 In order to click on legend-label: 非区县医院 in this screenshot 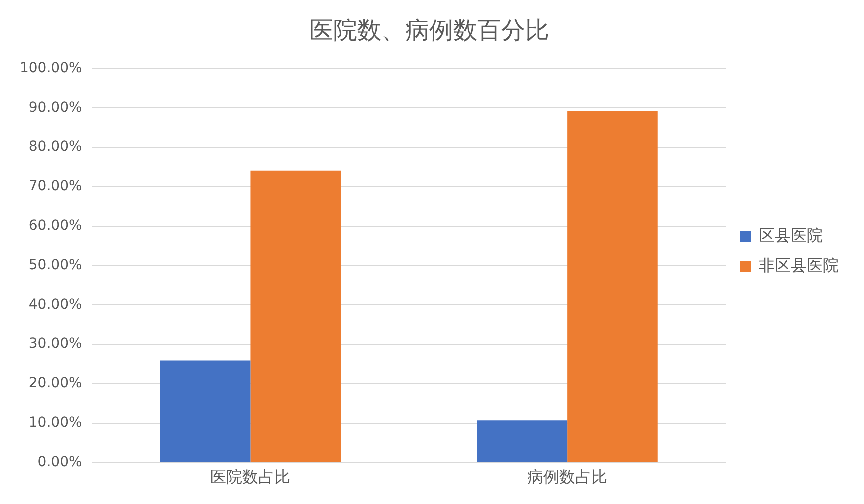, I will do `click(799, 266)`.